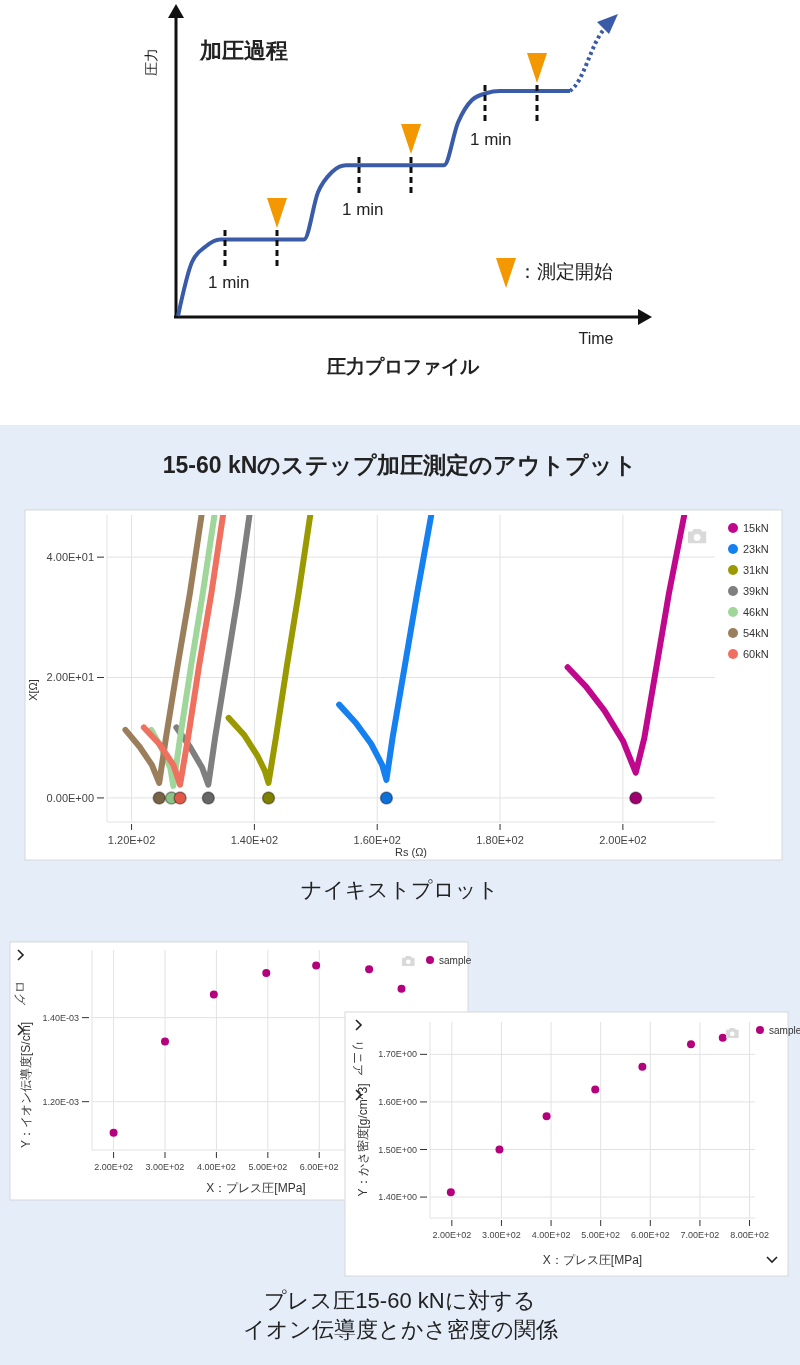 Image resolution: width=800 pixels, height=1365 pixels. I want to click on y-tick-label: 1.40E+00, so click(397, 1197).